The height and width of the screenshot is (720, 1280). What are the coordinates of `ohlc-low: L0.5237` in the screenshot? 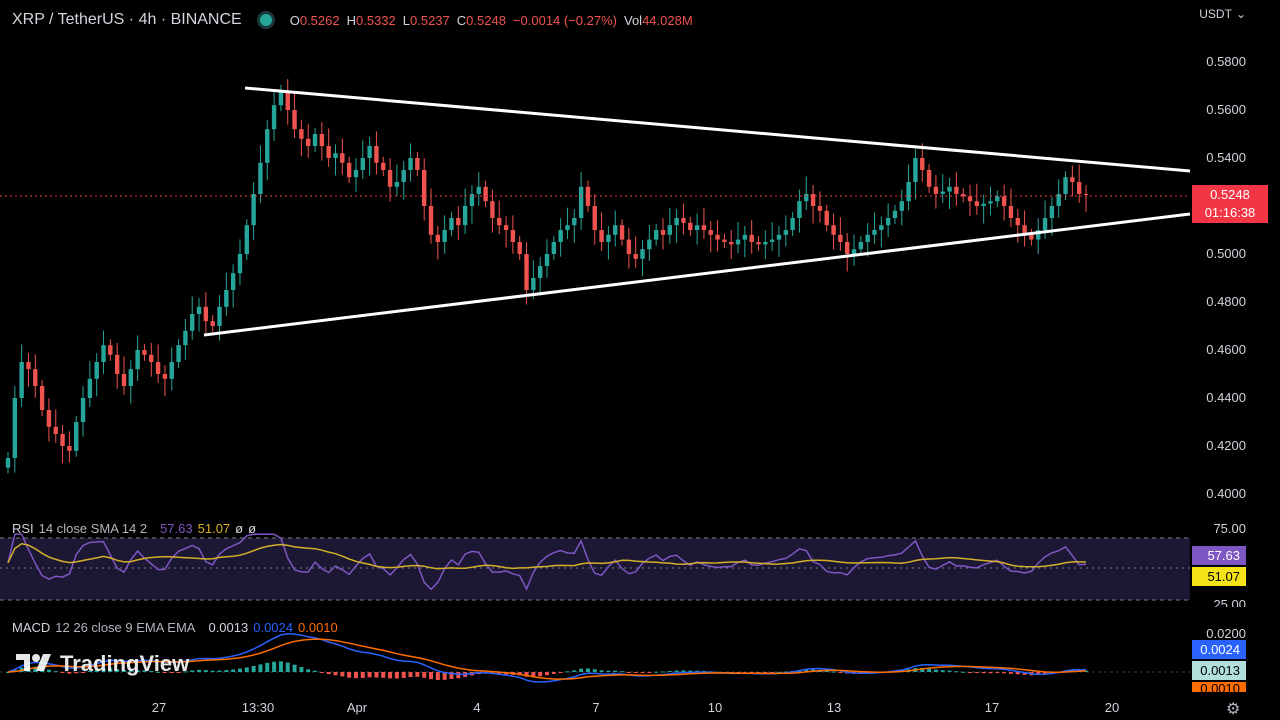 It's located at (426, 20).